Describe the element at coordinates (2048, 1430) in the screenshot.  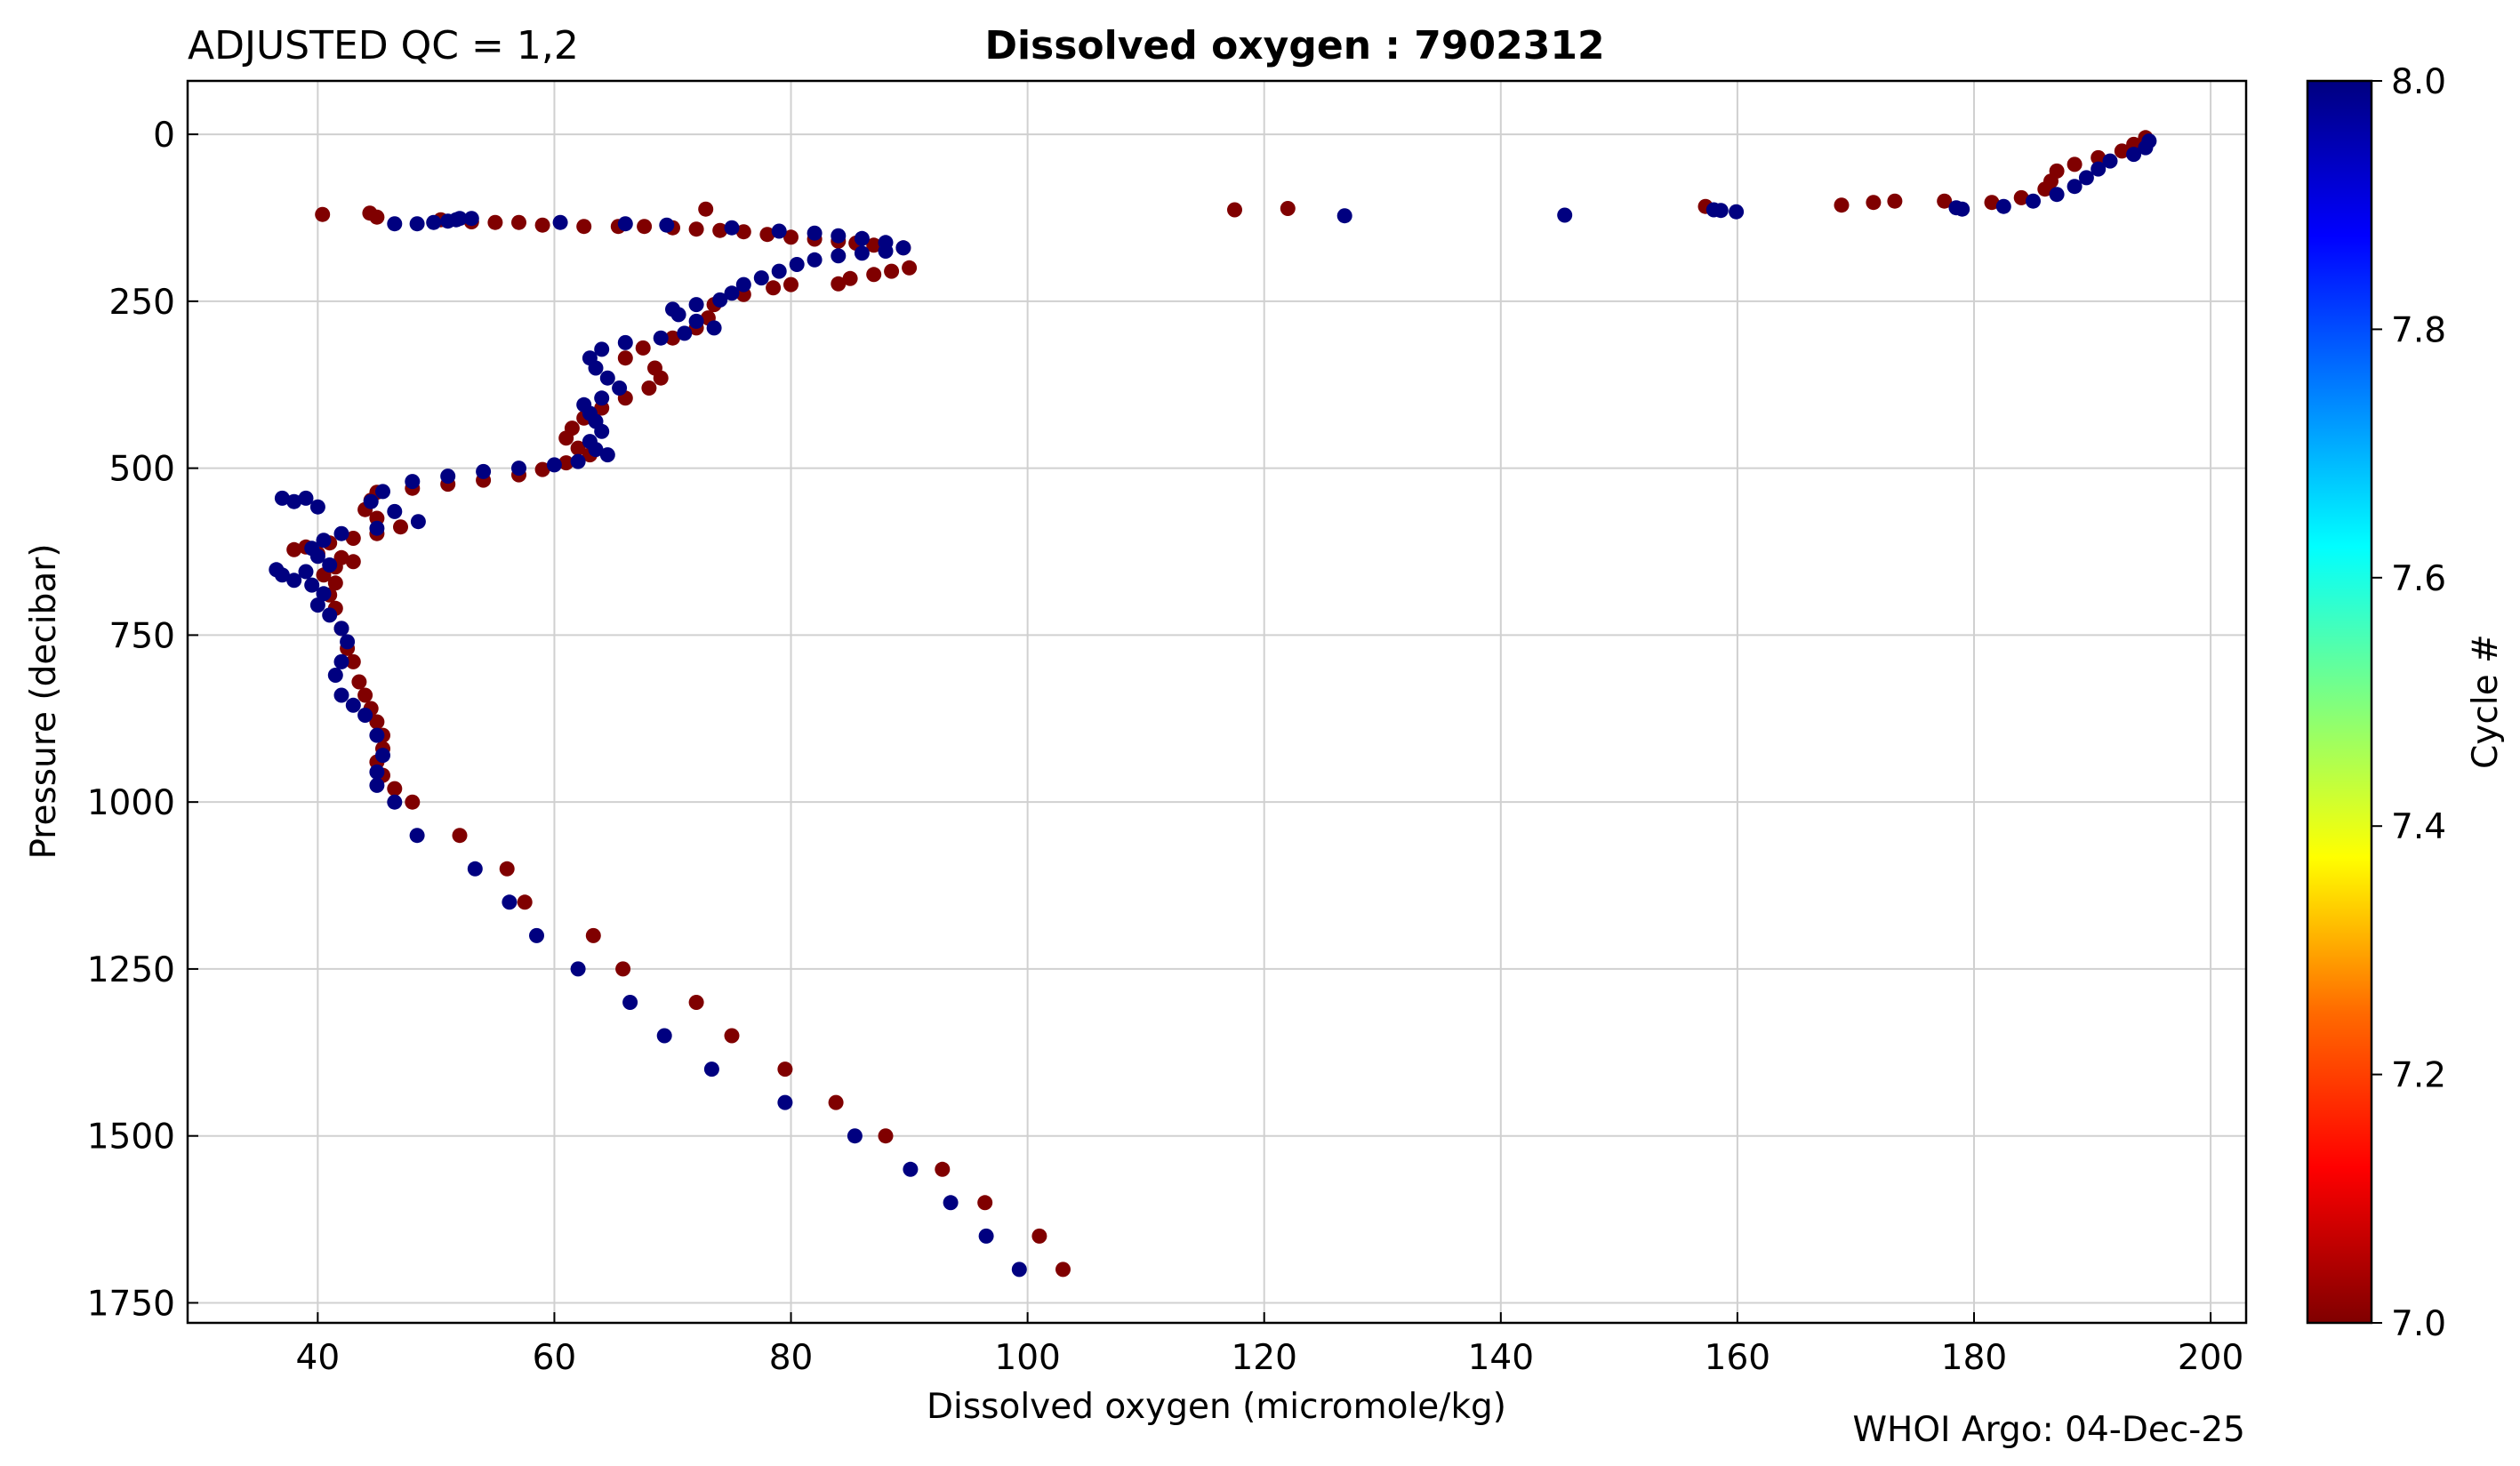
I see `footer-credit: WHOI Argo: 04-Dec-25` at that location.